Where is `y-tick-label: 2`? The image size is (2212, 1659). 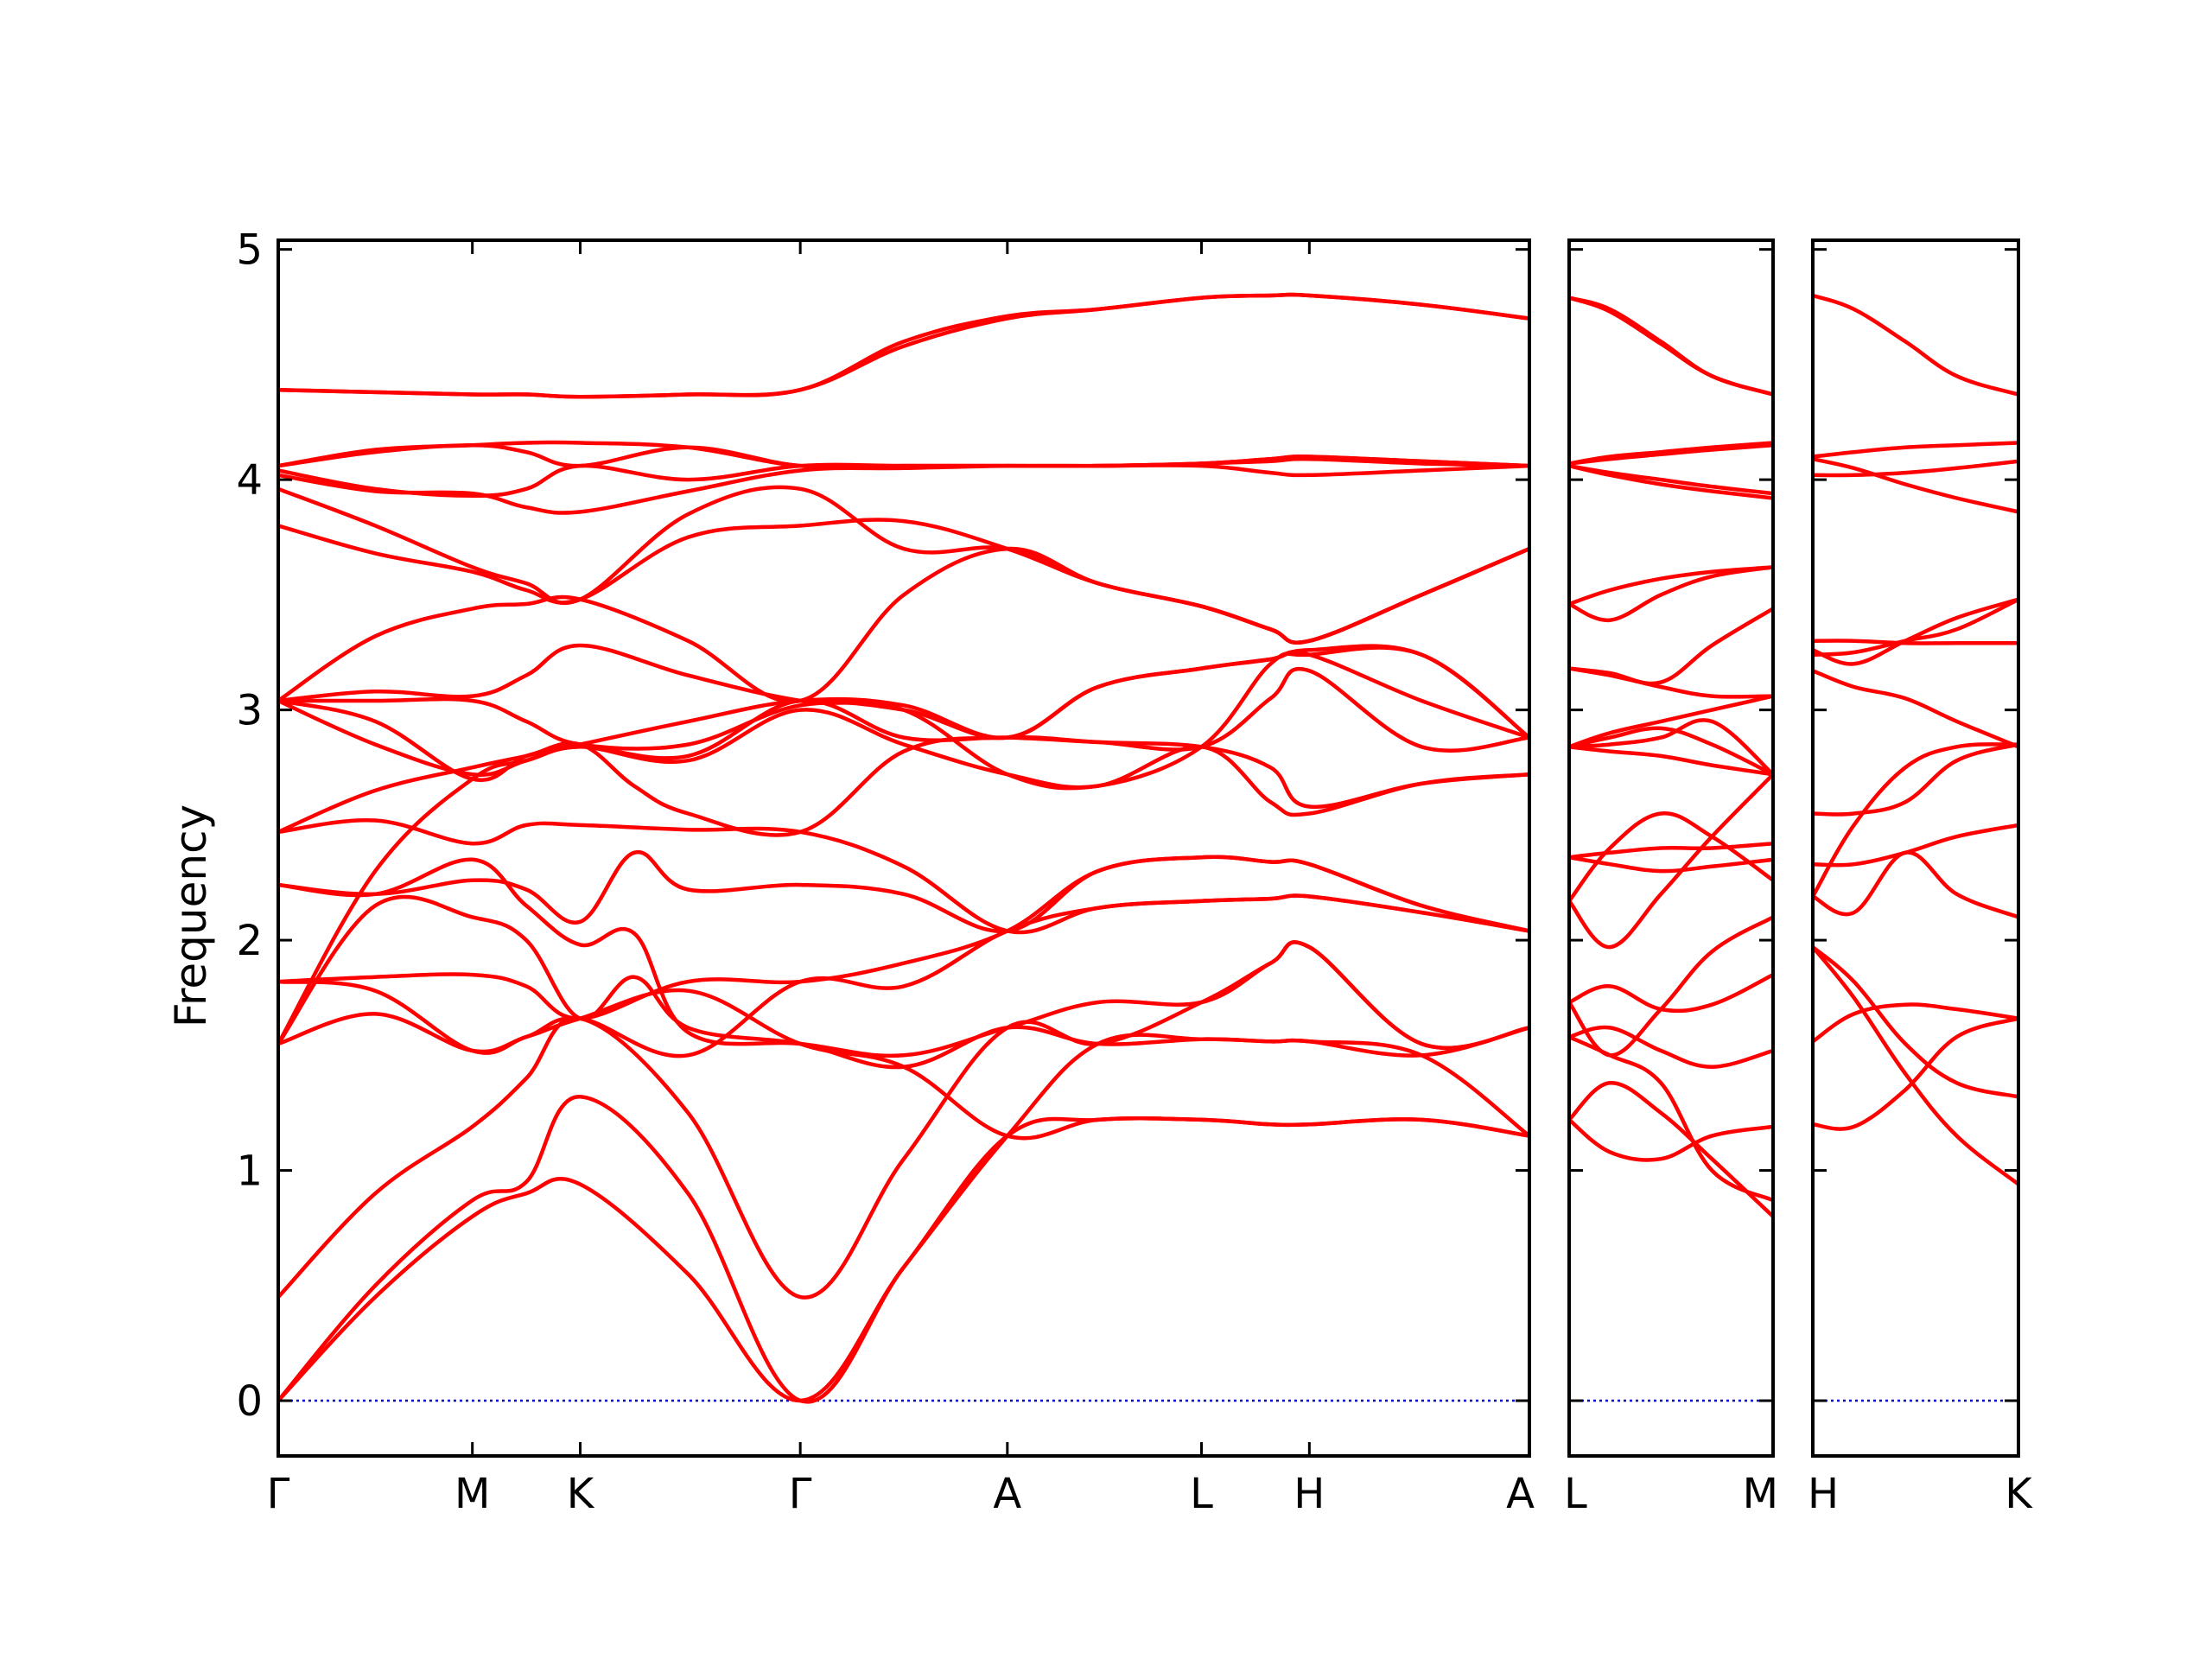 y-tick-label: 2 is located at coordinates (249, 941).